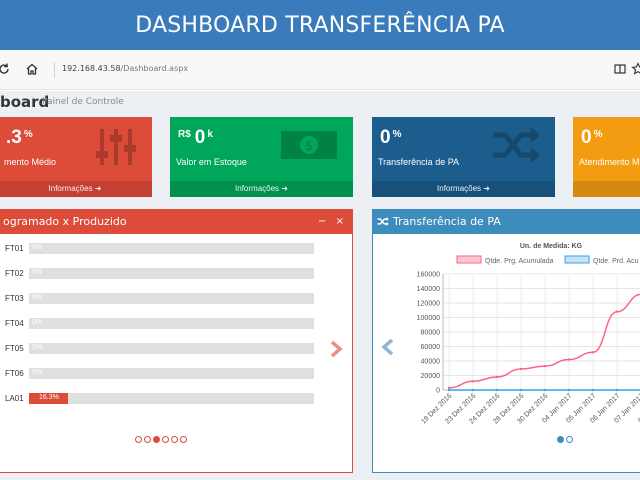 The width and height of the screenshot is (640, 480). I want to click on progress-label: FT04, so click(14, 323).